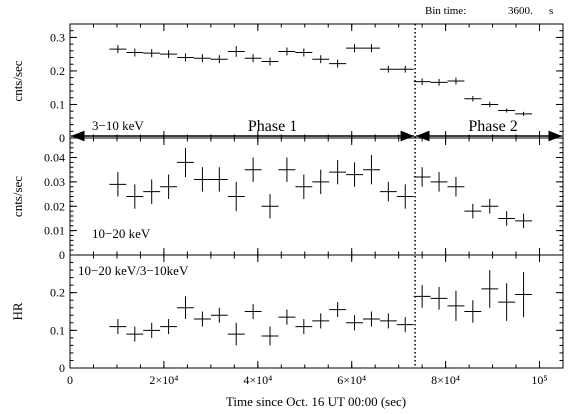 The width and height of the screenshot is (572, 414). I want to click on y-tick-label: 0.3, so click(57, 37).